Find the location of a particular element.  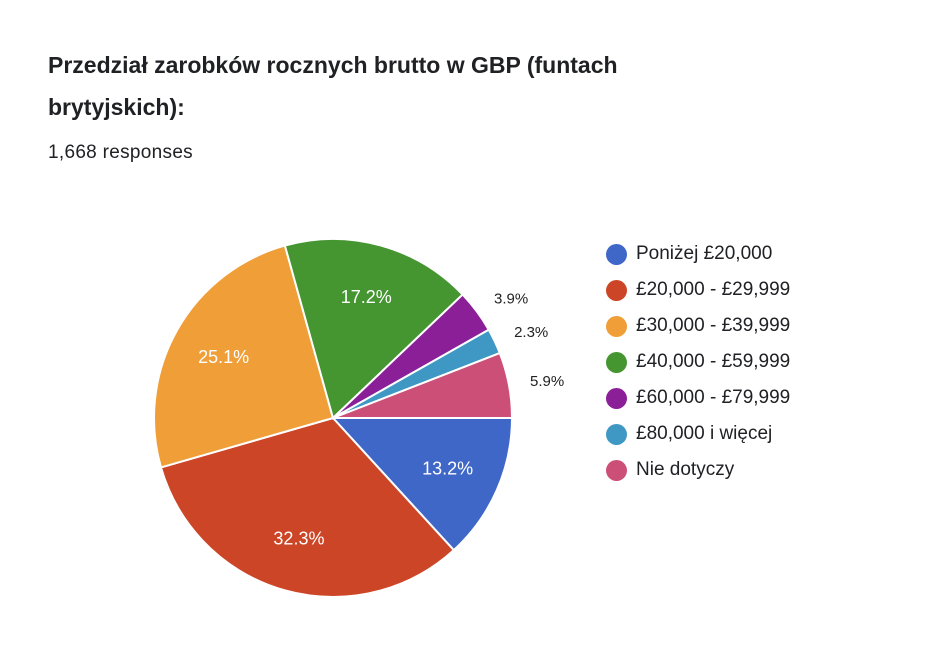

legend-label: £30,000 - £39,999 is located at coordinates (713, 325).